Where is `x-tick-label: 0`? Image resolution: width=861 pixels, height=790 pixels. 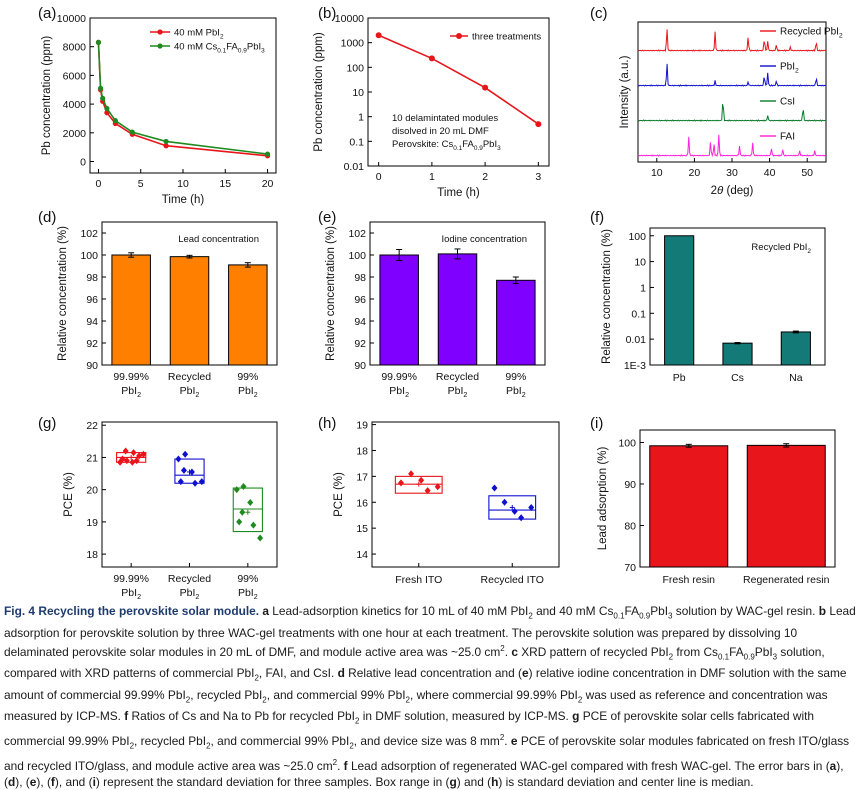
x-tick-label: 0 is located at coordinates (379, 177).